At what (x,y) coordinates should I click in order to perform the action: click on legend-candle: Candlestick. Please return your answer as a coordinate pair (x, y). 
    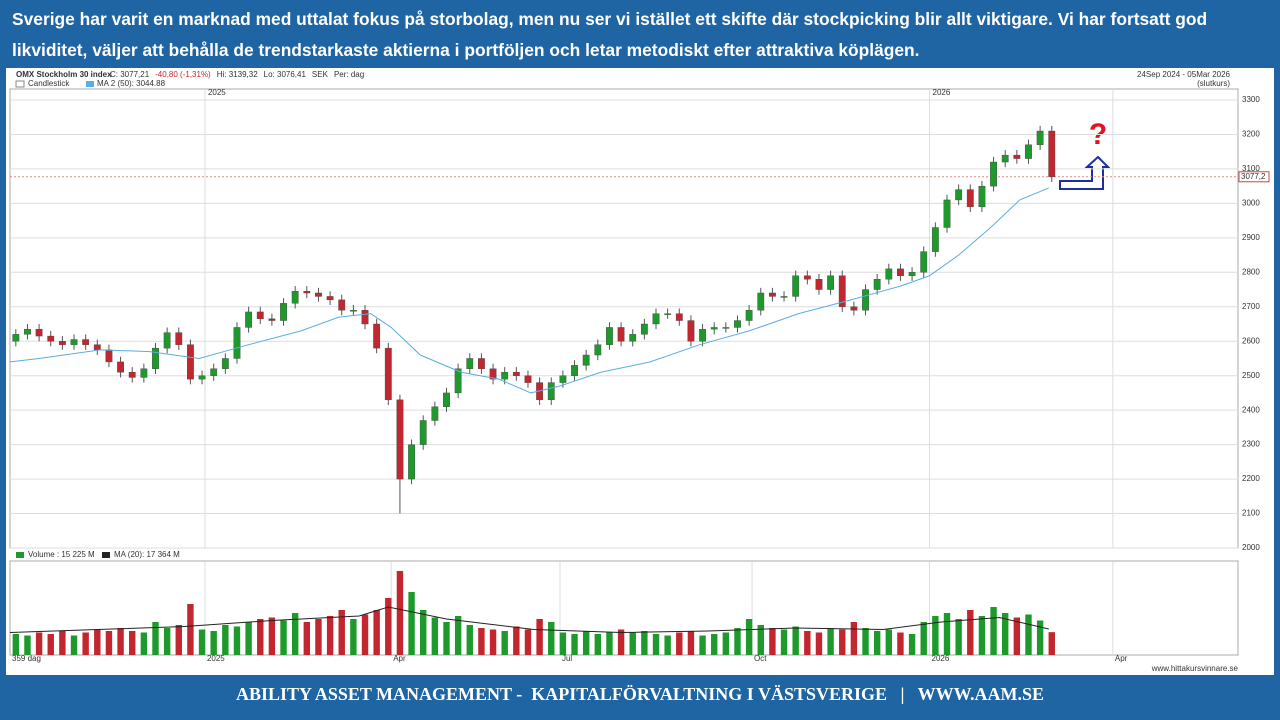
    Looking at the image, I should click on (49, 83).